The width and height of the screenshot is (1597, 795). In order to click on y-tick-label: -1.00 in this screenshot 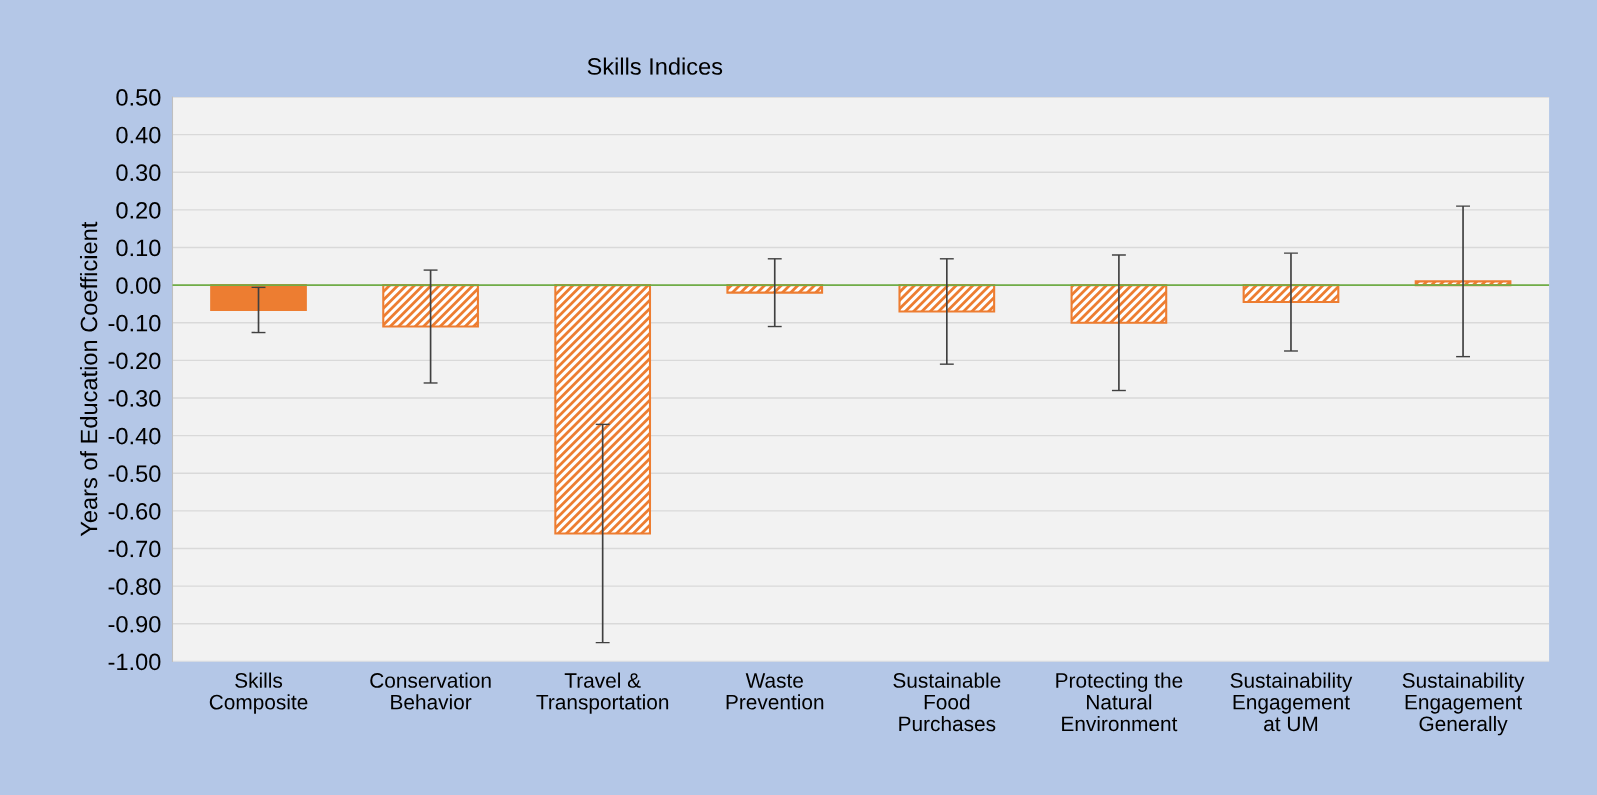, I will do `click(134, 662)`.